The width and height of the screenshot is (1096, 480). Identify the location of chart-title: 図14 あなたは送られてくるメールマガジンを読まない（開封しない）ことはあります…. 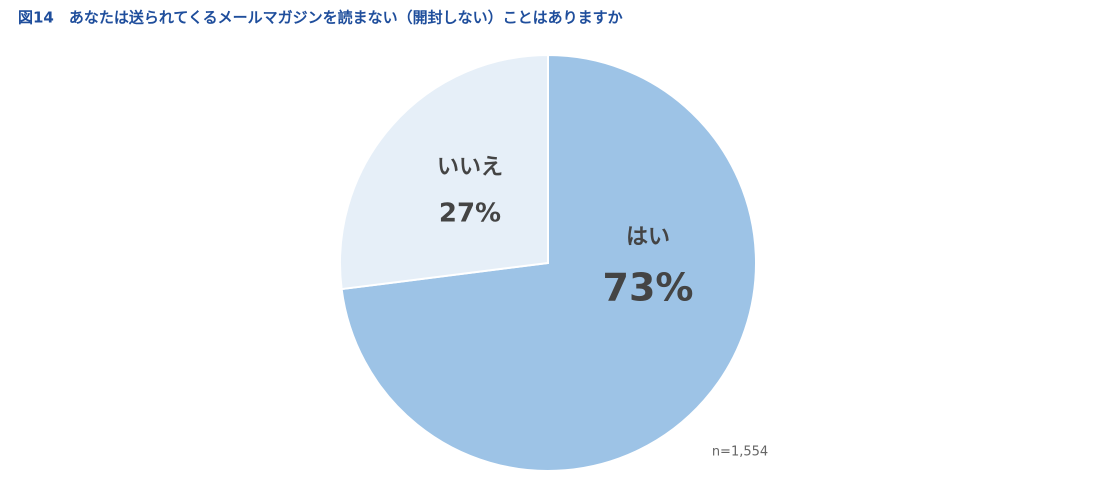
(320, 18).